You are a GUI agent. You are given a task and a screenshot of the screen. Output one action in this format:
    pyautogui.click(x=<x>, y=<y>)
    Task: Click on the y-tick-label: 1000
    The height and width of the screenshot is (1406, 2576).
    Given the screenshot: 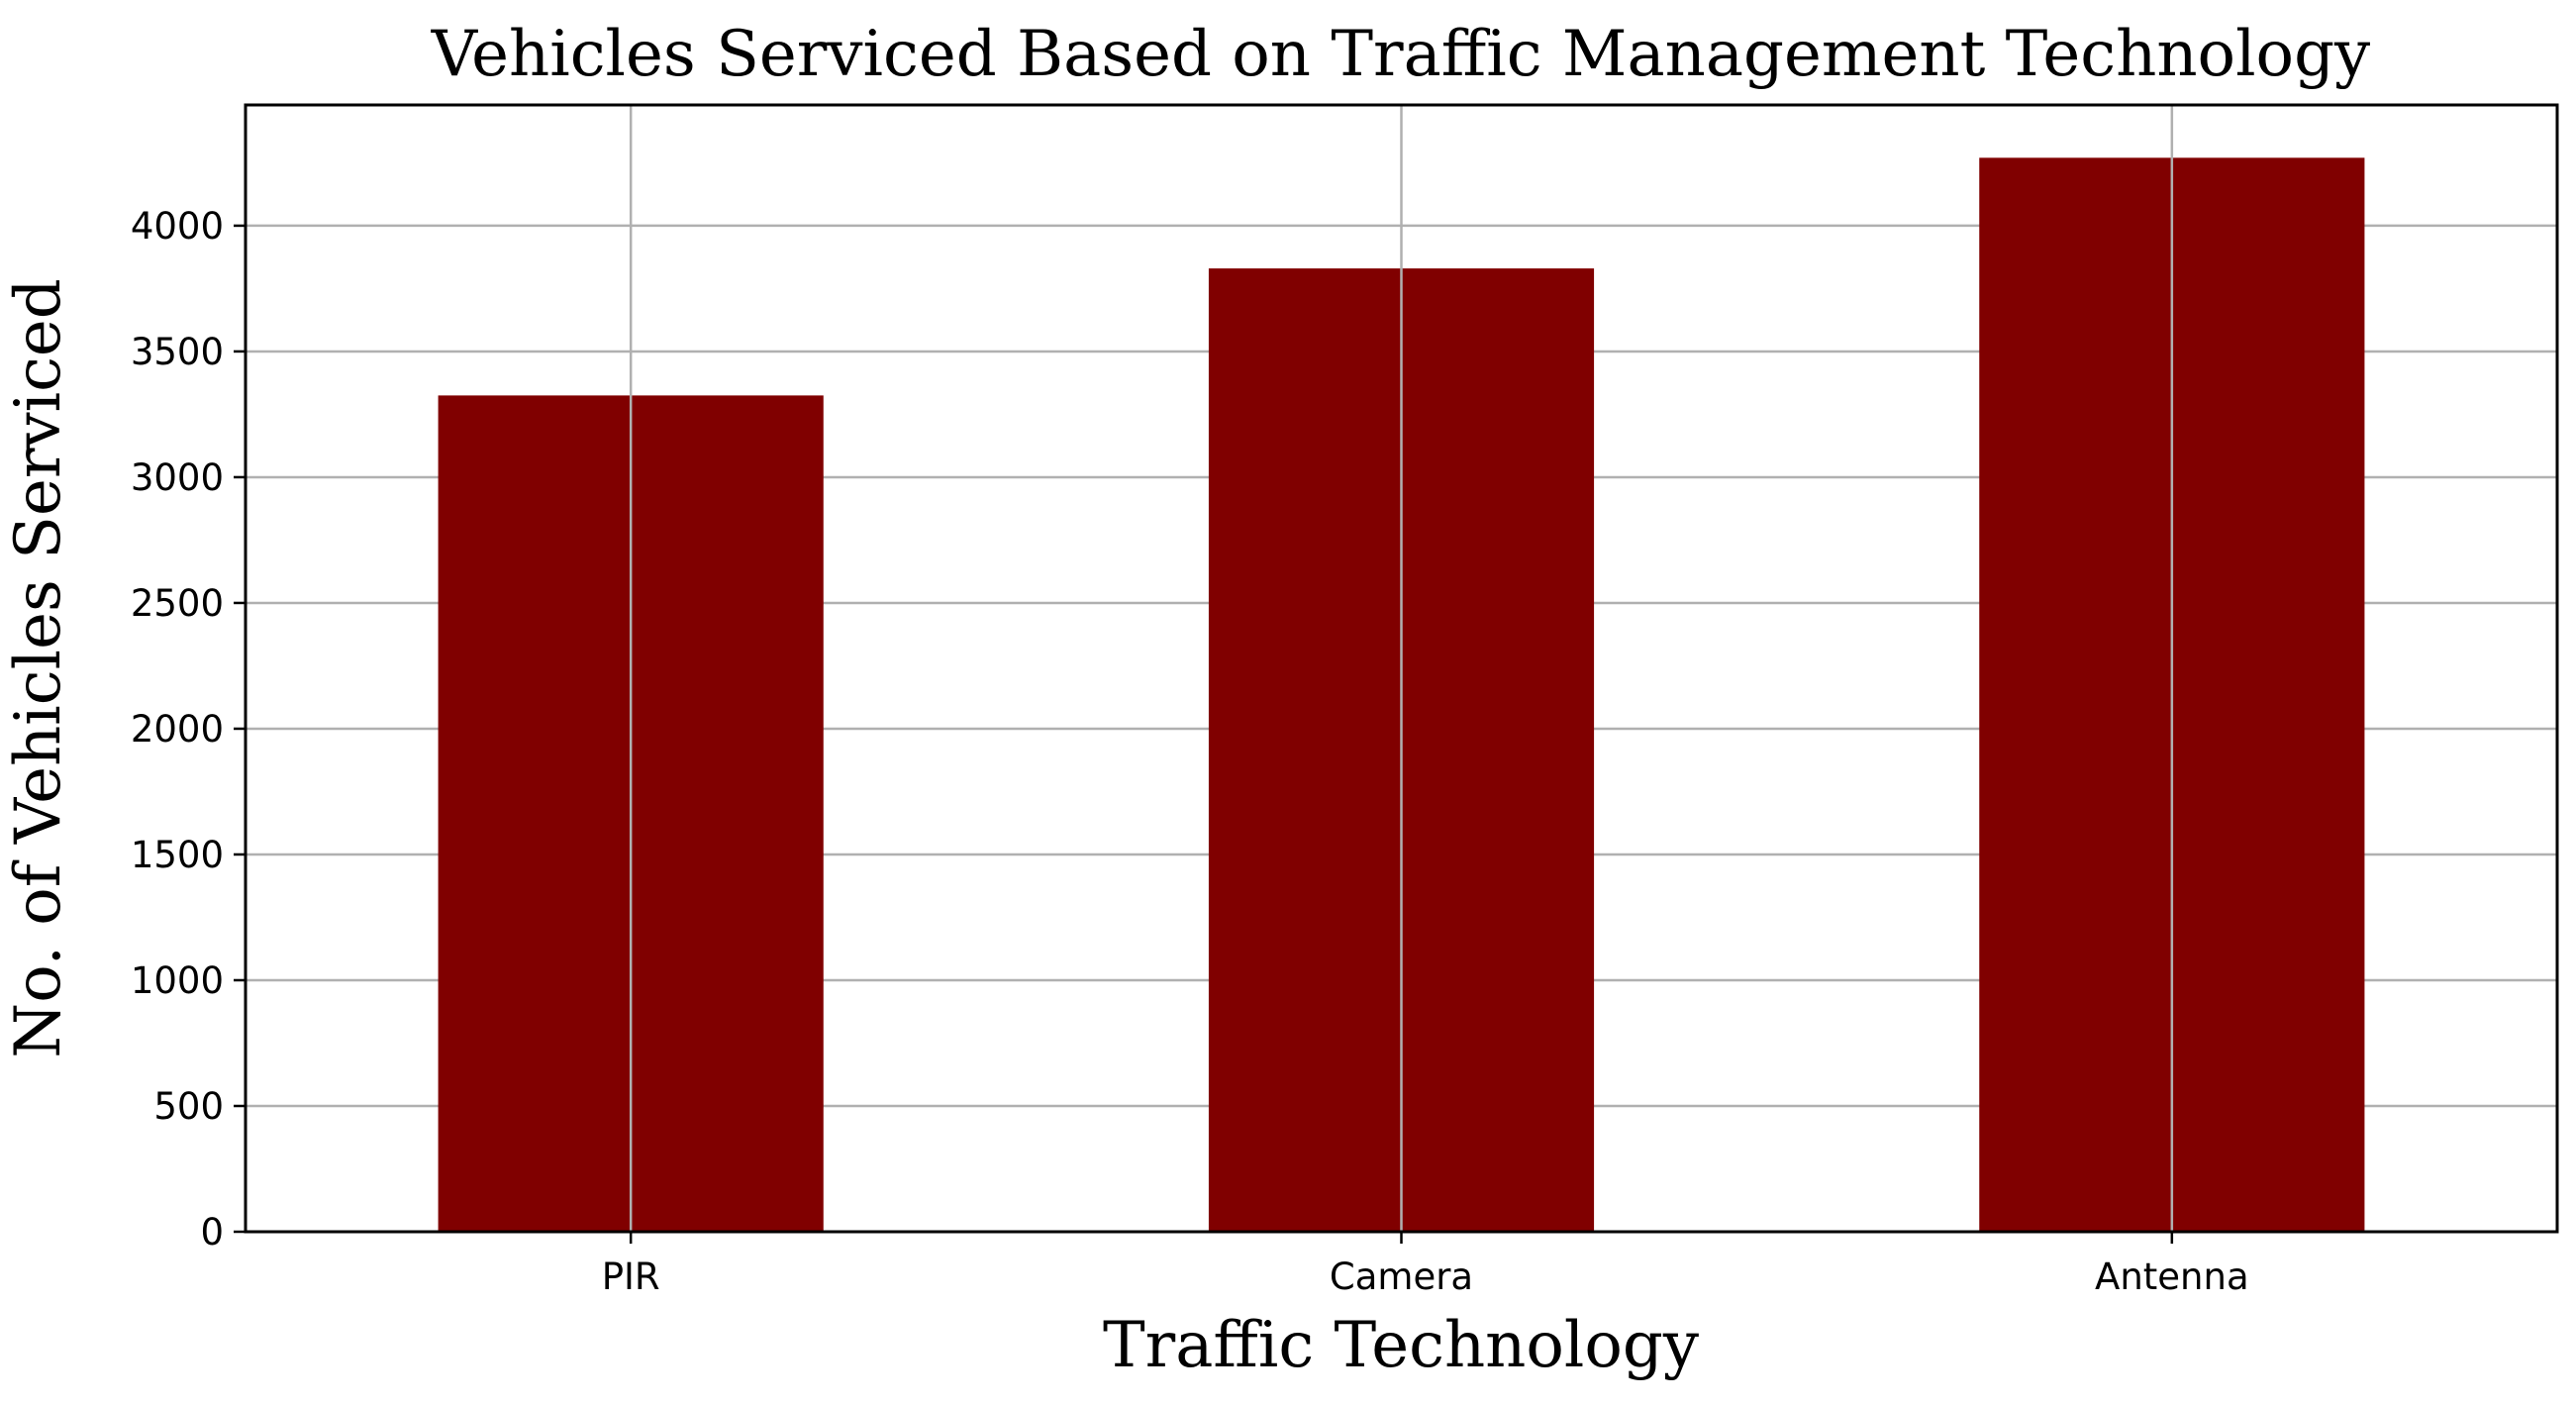 What is the action you would take?
    pyautogui.click(x=178, y=981)
    